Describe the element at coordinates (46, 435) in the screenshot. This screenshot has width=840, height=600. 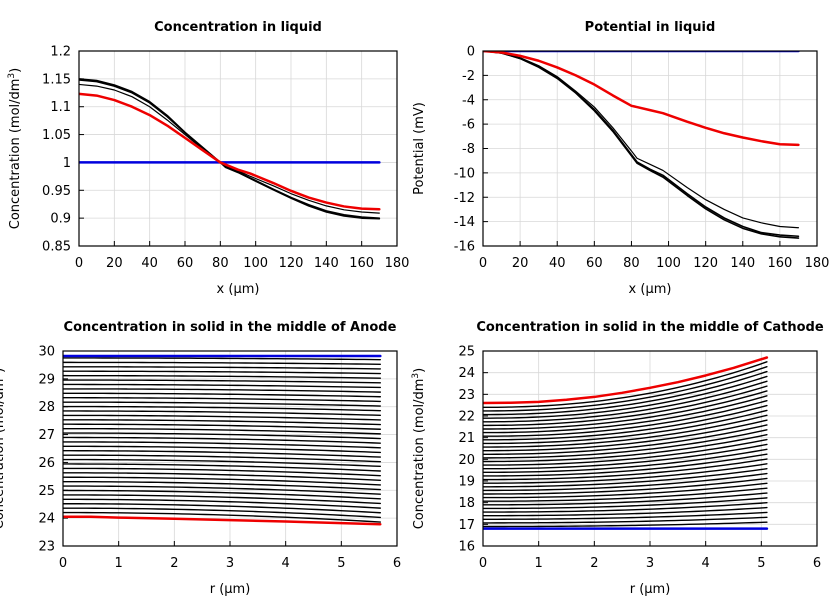
I see `y-tick-label: 27` at that location.